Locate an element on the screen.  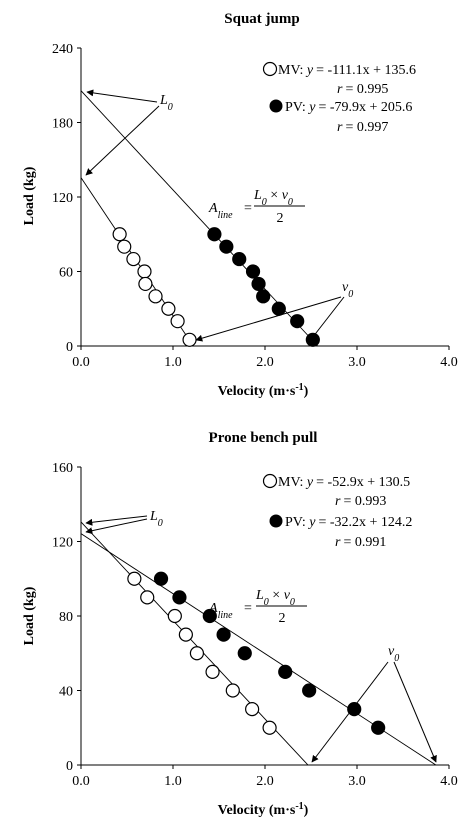
y-tick-label: 40 is located at coordinates (66, 692).